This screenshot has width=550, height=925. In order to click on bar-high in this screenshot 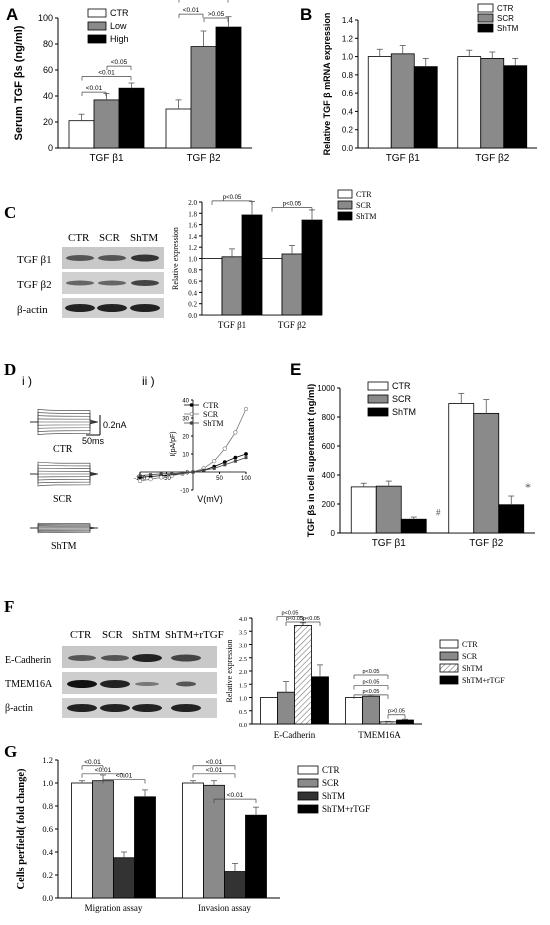, I will do `click(228, 87)`.